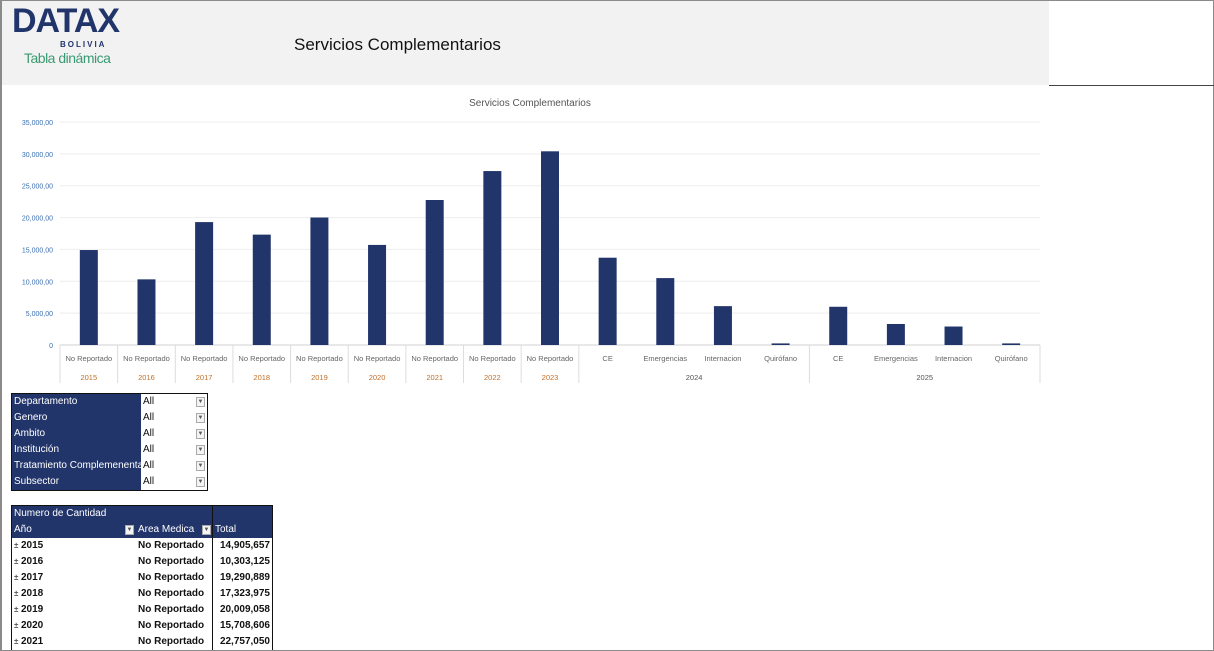  Describe the element at coordinates (242, 578) in the screenshot. I see `total-cell: 19,290,889` at that location.